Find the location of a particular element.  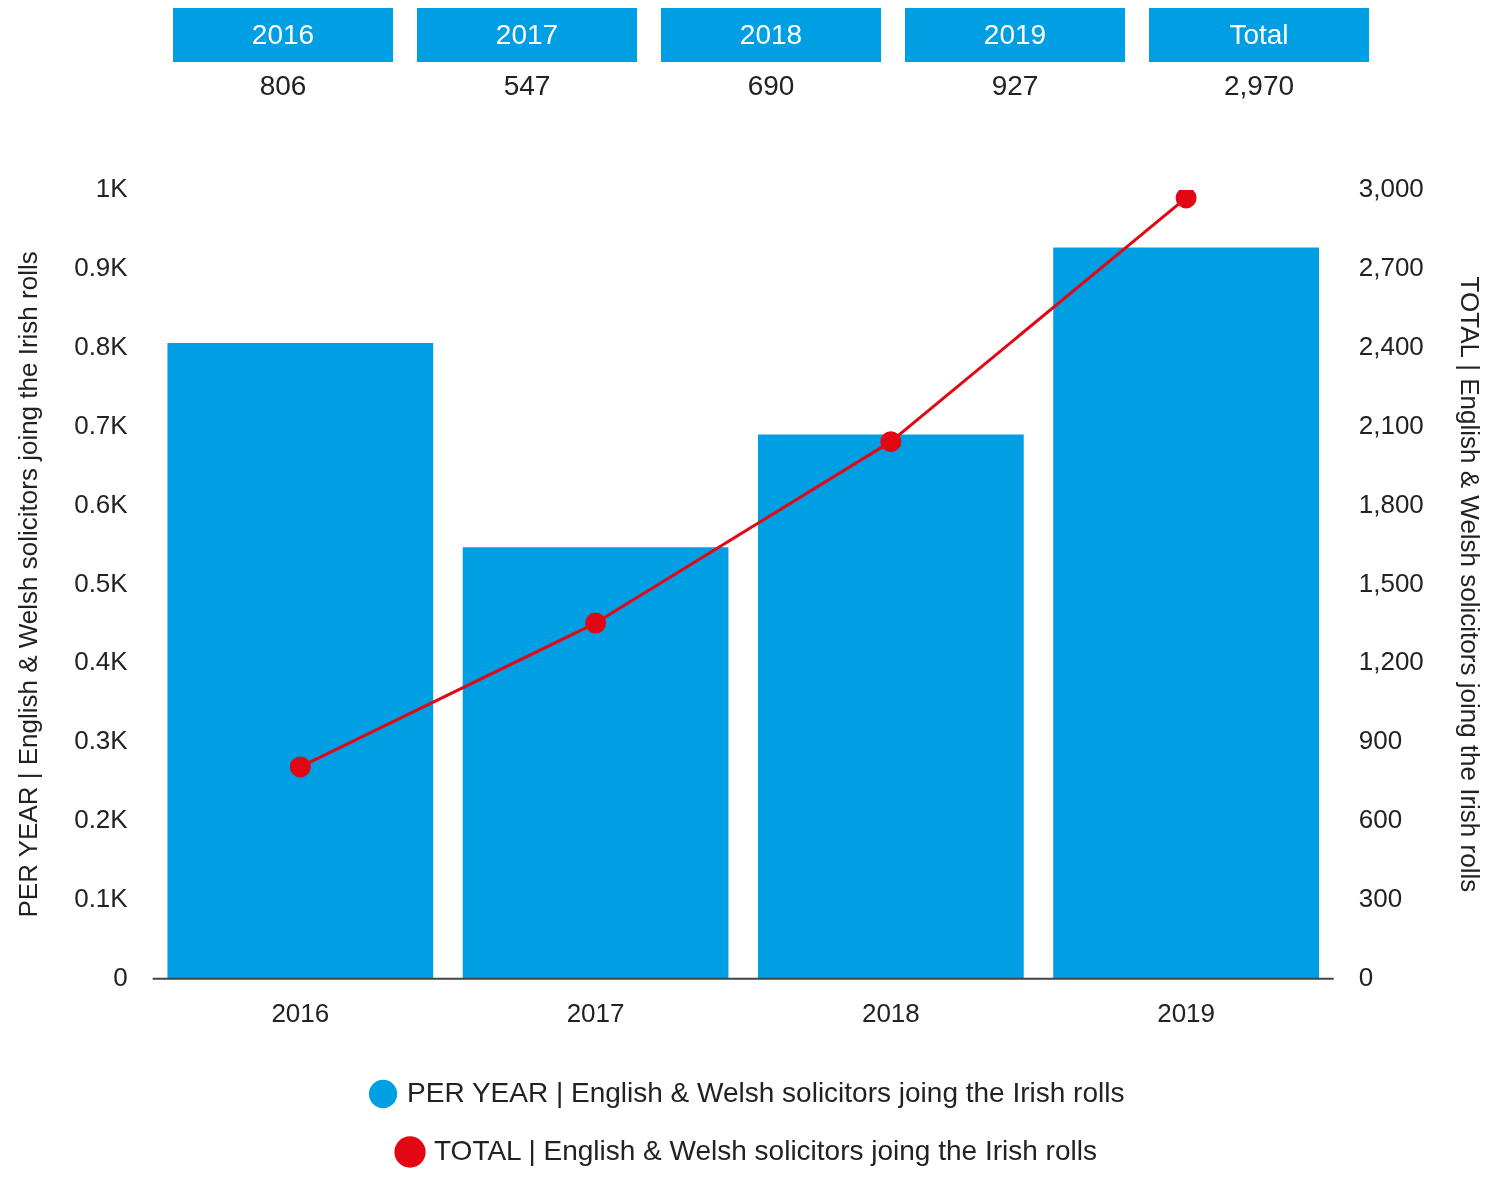

y-tick-label: 0.8K is located at coordinates (101, 345).